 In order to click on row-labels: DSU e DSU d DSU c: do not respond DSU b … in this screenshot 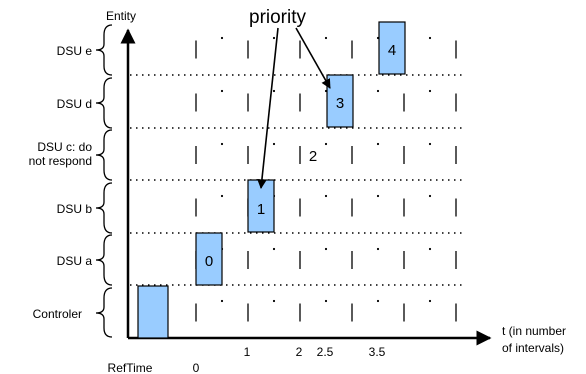, I will do `click(61, 182)`.